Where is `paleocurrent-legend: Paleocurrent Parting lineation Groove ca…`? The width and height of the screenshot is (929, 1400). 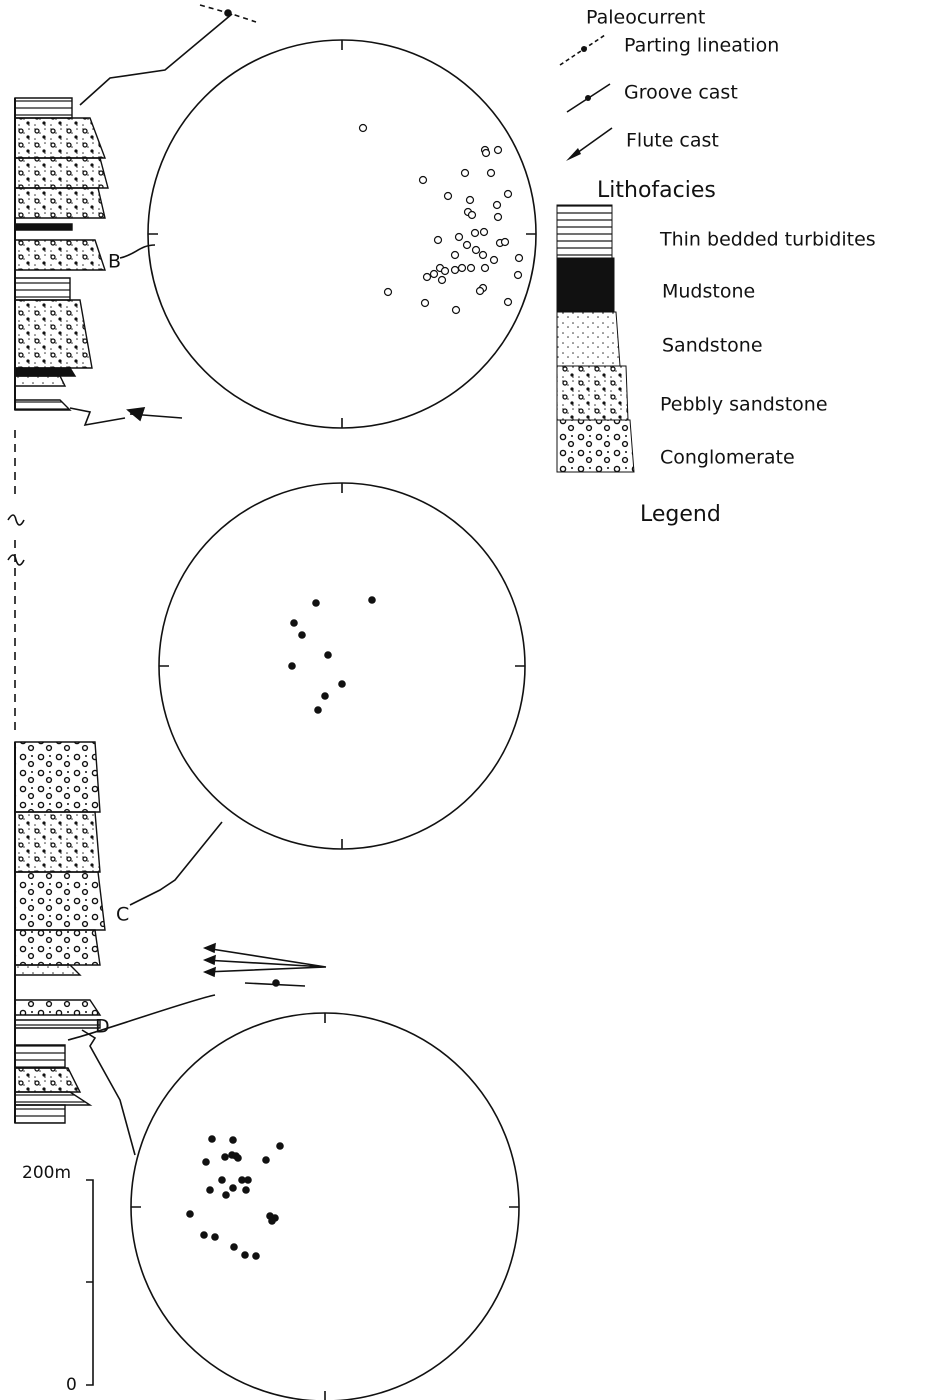 paleocurrent-legend: Paleocurrent Parting lineation Groove ca… is located at coordinates (669, 84).